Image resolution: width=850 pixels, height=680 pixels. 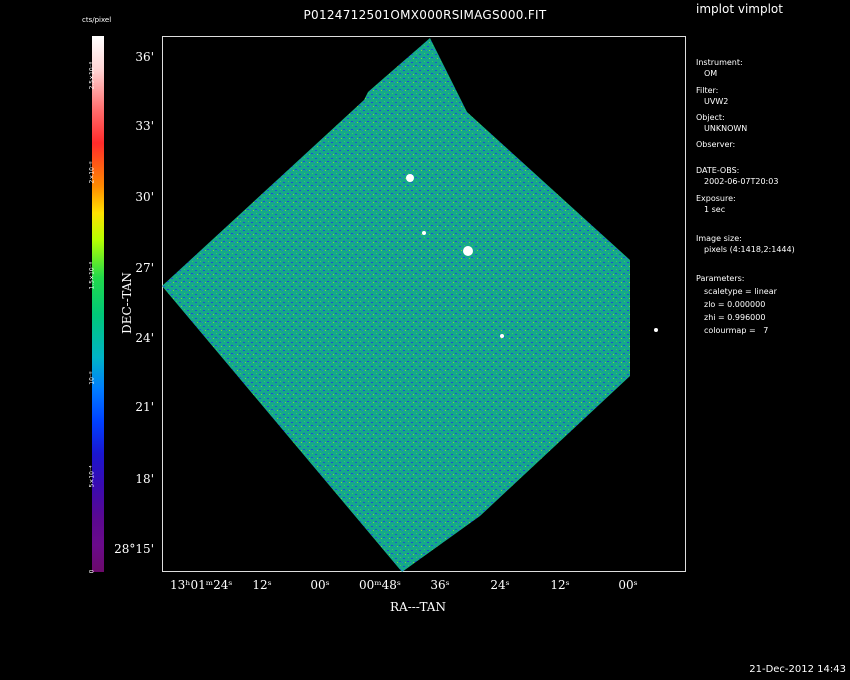 I want to click on info-parameters-label: Parameters:, so click(x=720, y=278).